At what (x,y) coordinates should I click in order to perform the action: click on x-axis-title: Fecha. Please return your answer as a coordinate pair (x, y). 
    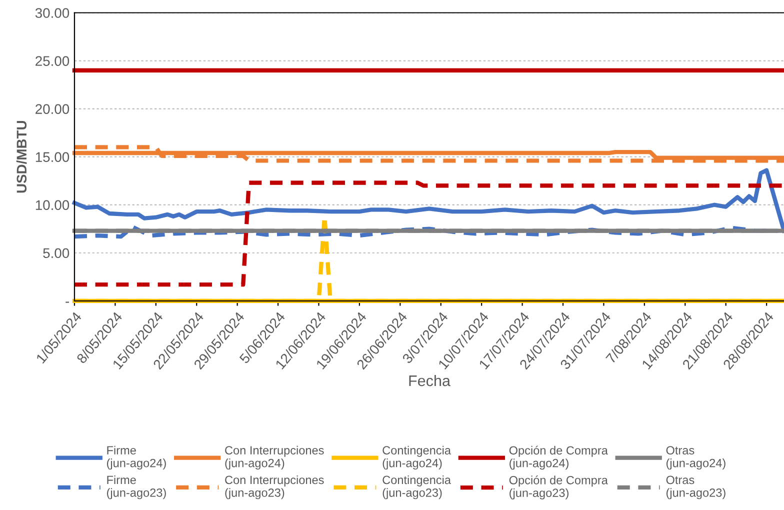
    Looking at the image, I should click on (429, 380).